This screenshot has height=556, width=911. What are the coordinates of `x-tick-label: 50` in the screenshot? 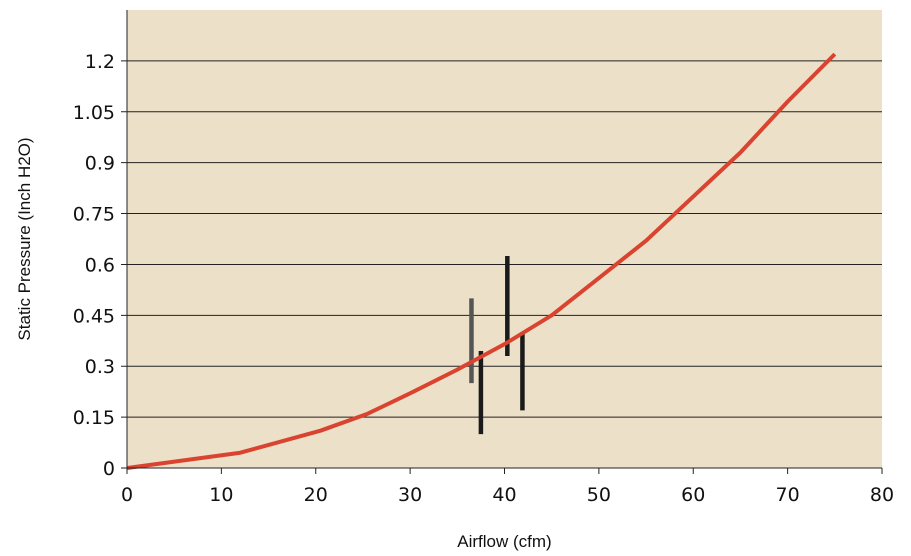 It's located at (599, 495).